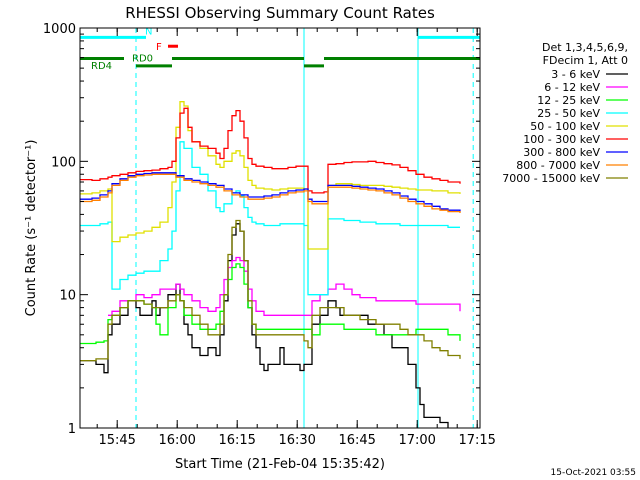  What do you see at coordinates (59, 29) in the screenshot?
I see `y-tick-label: 1000` at bounding box center [59, 29].